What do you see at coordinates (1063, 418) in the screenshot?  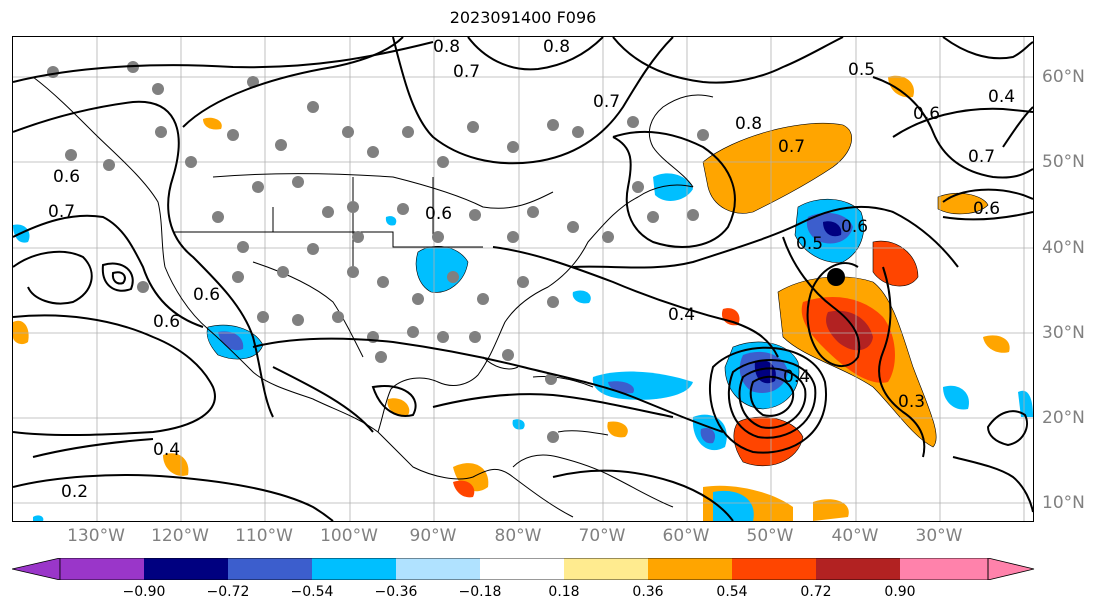 I see `lat-label: 20°N` at bounding box center [1063, 418].